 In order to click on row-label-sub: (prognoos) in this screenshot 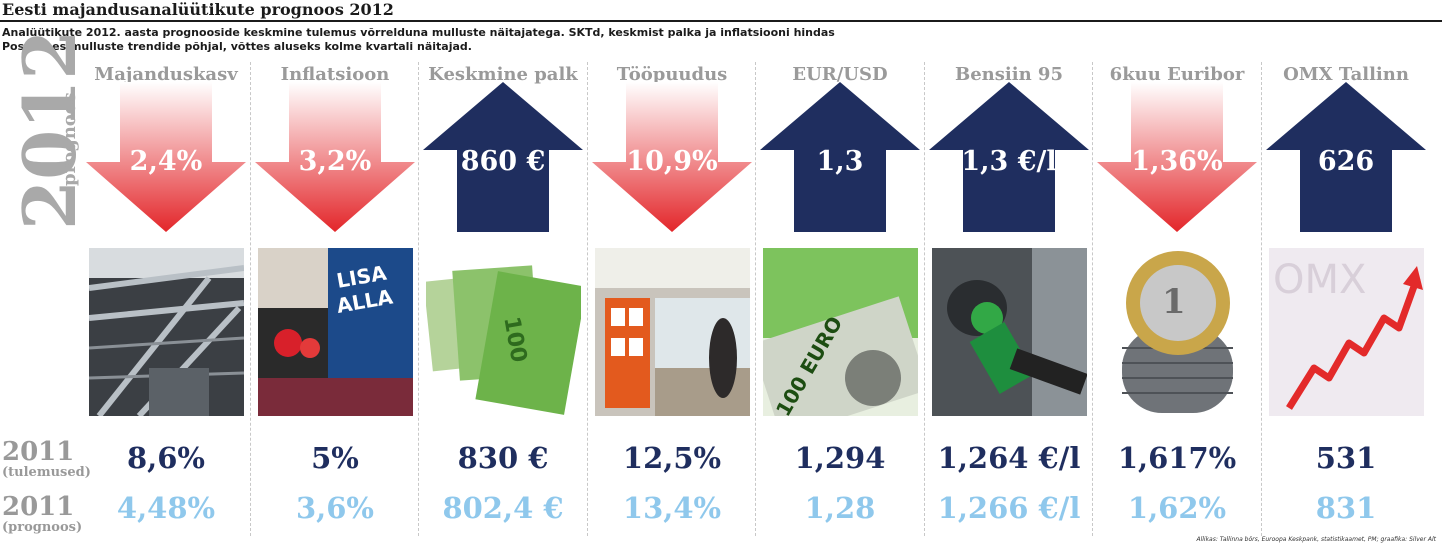, I will do `click(42, 527)`.